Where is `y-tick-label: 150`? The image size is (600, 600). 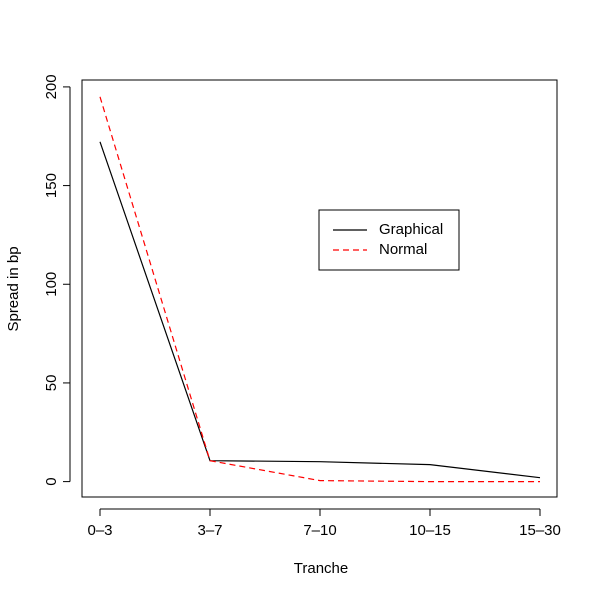
y-tick-label: 150 is located at coordinates (51, 185).